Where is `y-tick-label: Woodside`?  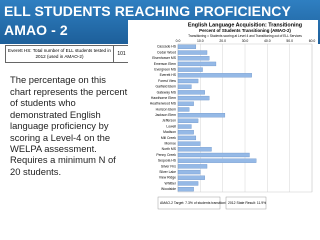
y-tick-label: Woodside is located at coordinates (168, 189).